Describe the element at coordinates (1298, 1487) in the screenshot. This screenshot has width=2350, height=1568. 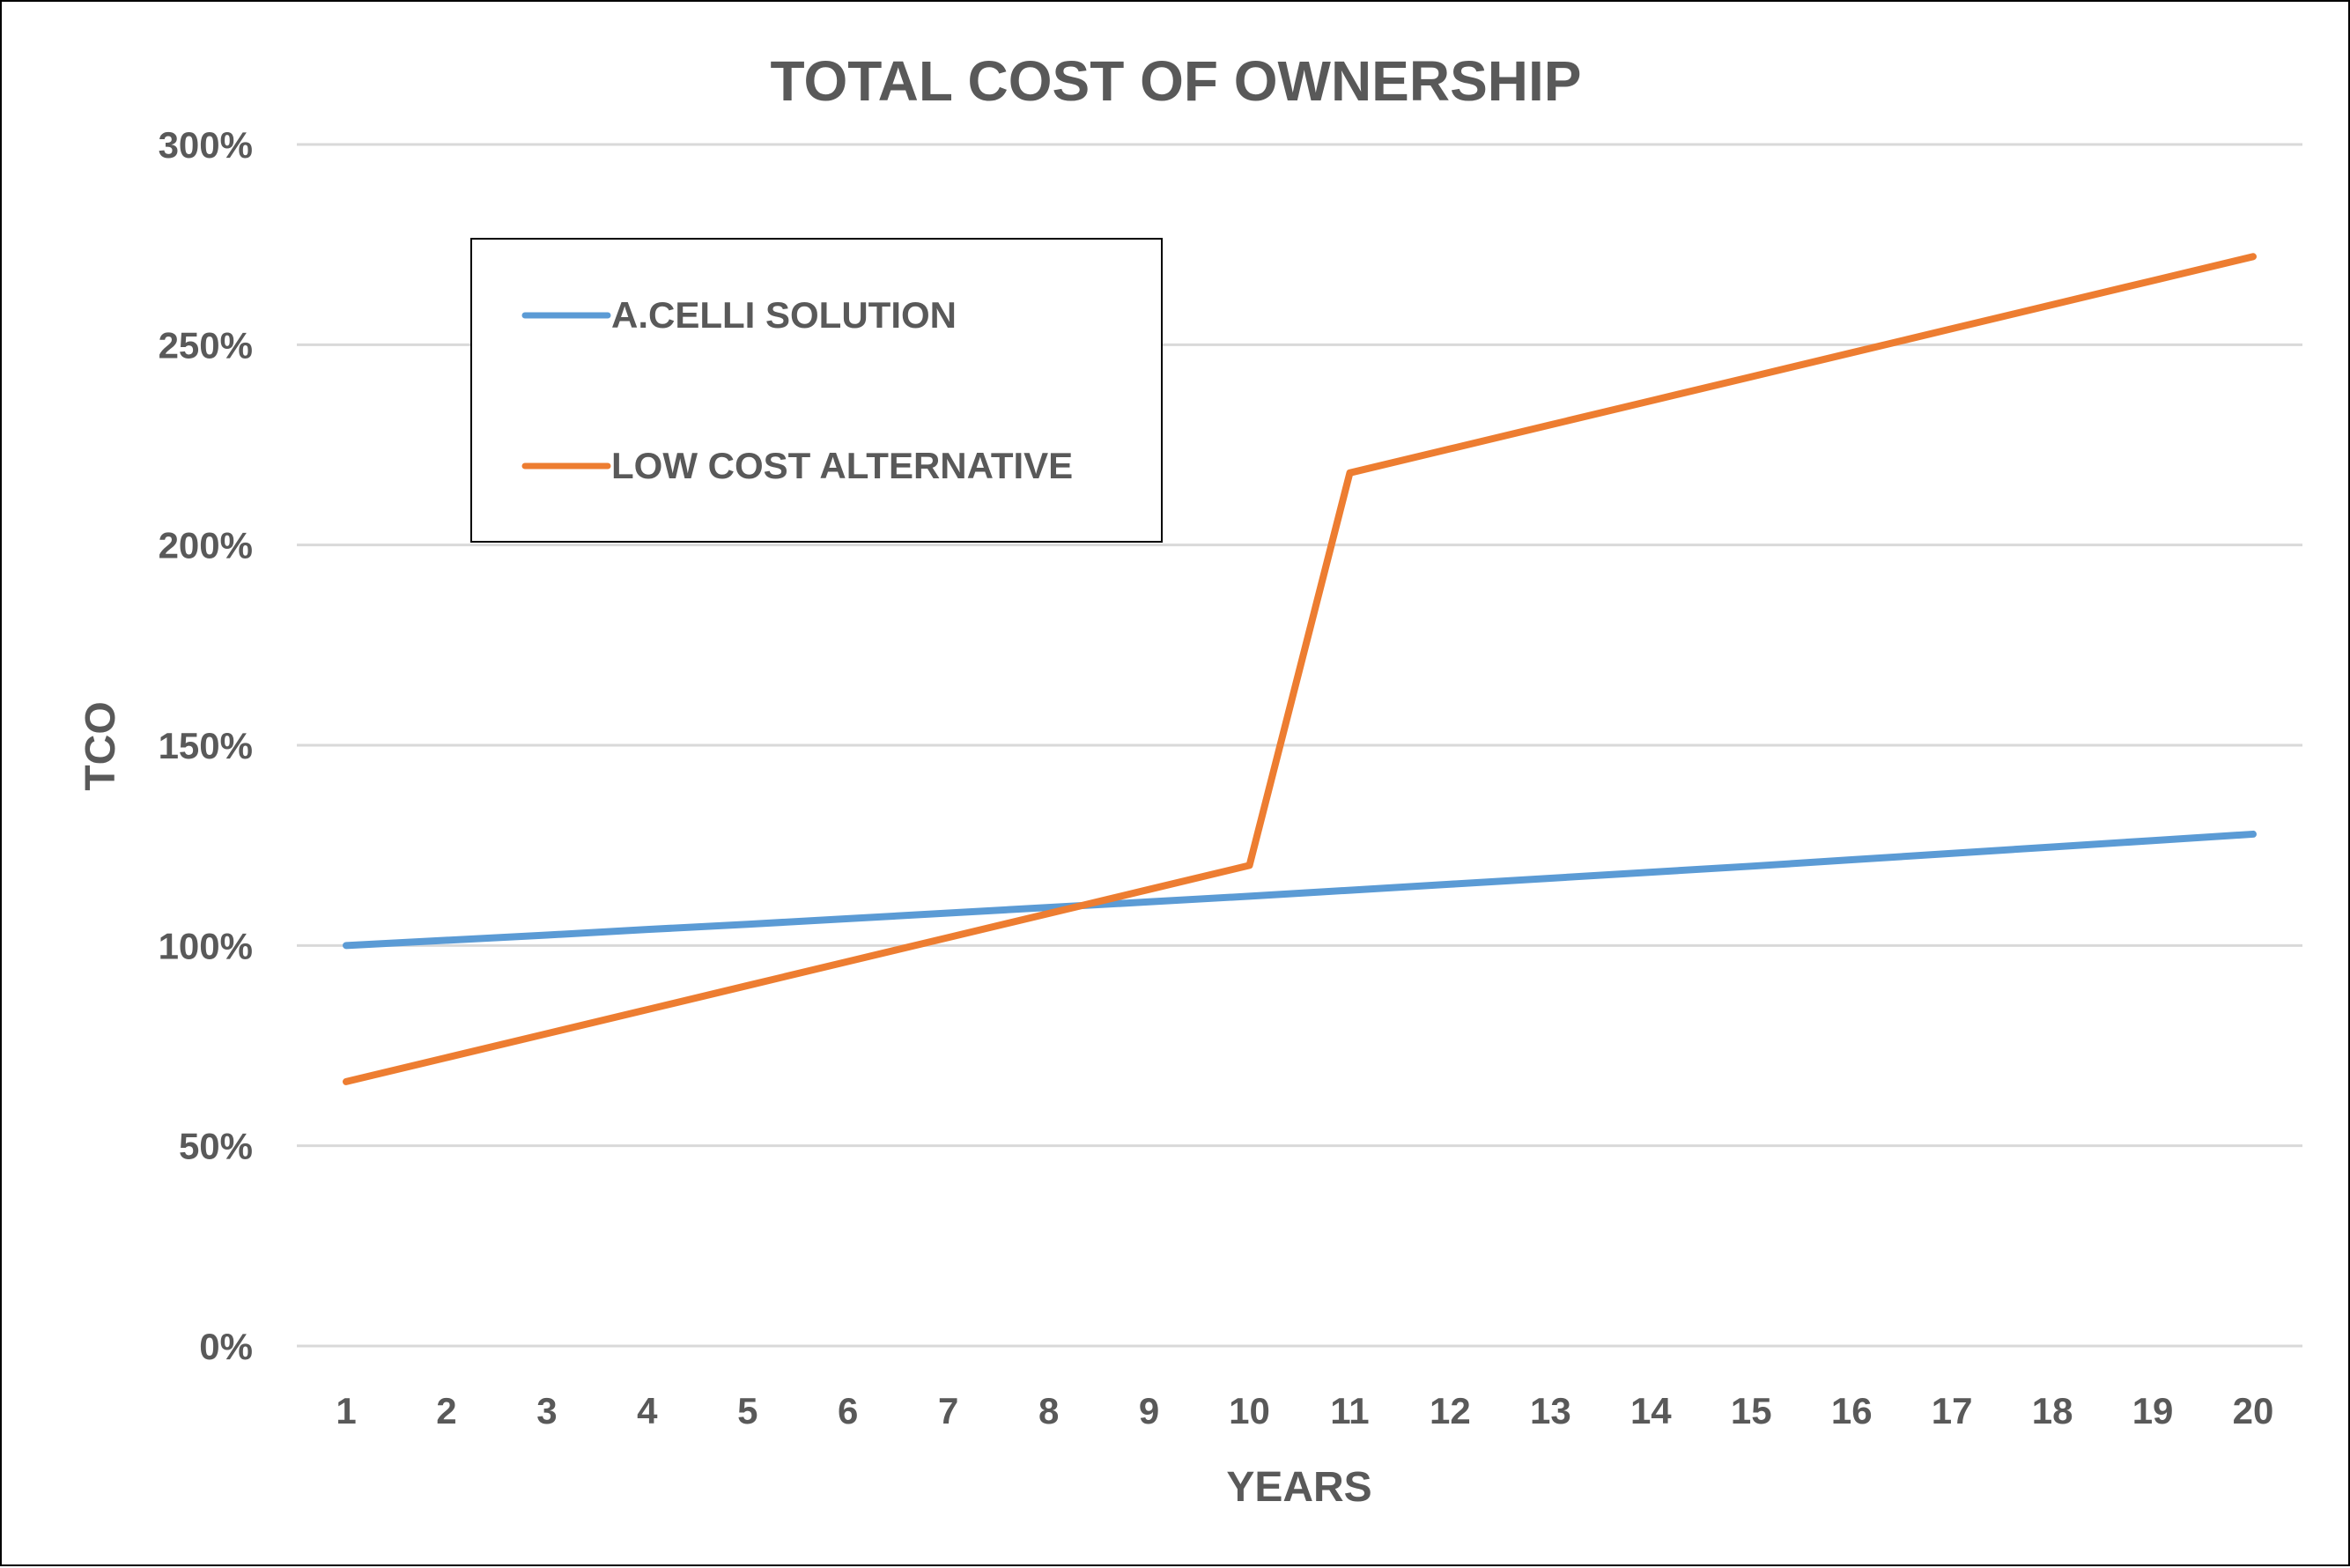
I see `x-axis-label: YEARS` at that location.